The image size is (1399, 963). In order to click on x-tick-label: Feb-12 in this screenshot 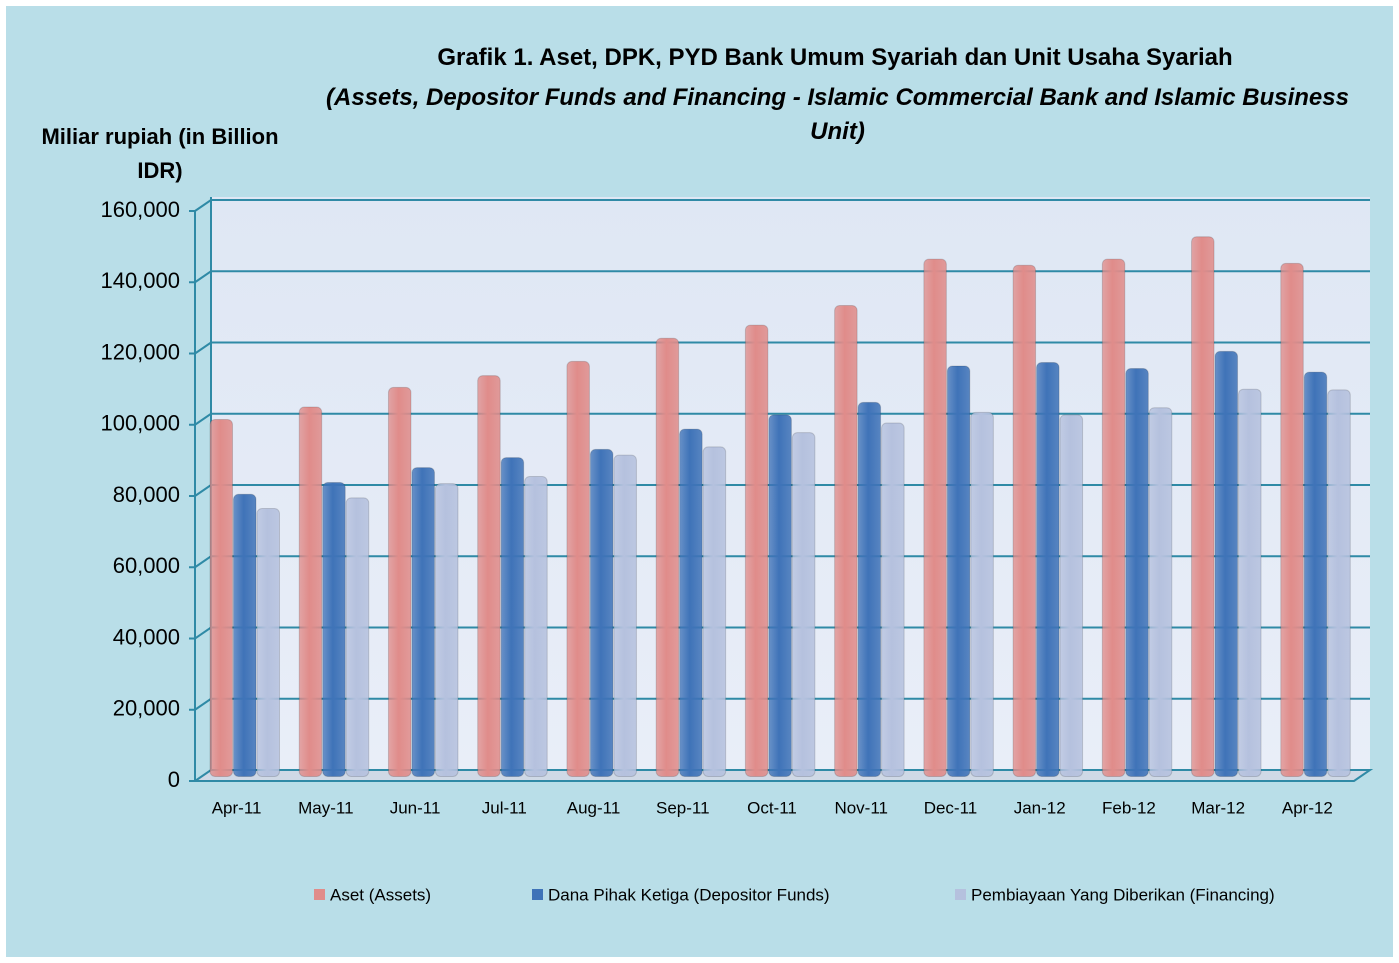, I will do `click(1129, 807)`.